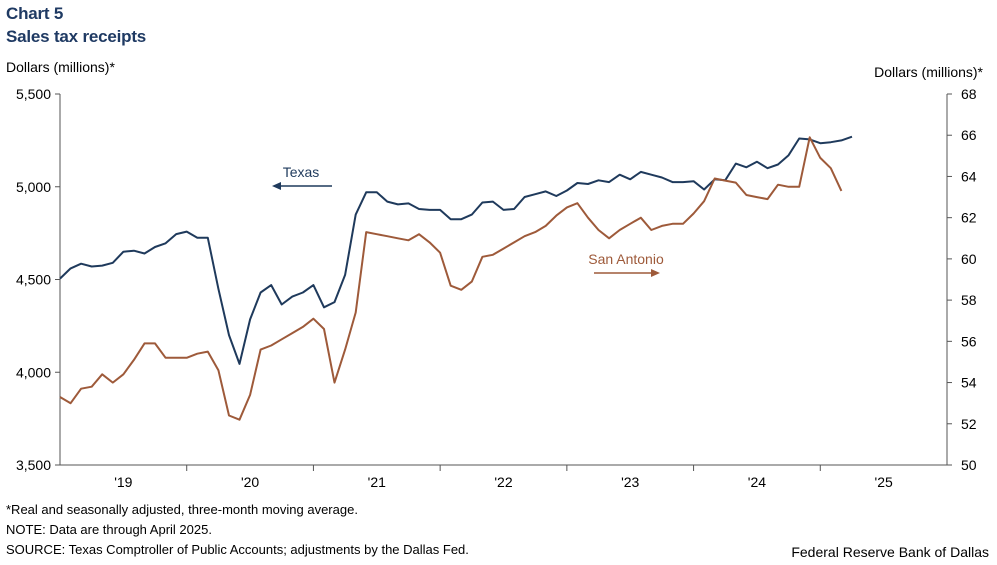 Image resolution: width=997 pixels, height=565 pixels. Describe the element at coordinates (655, 273) in the screenshot. I see `annotation-san-antonio-arrowhead` at that location.